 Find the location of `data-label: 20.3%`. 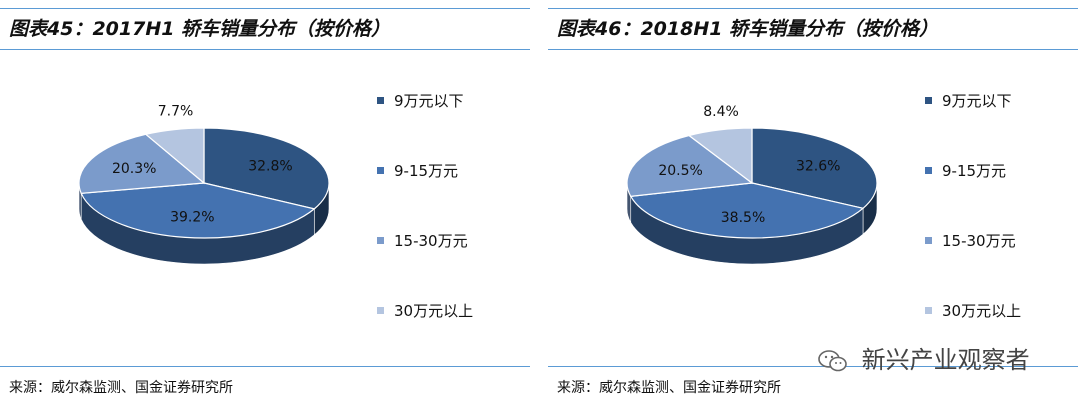

data-label: 20.3% is located at coordinates (134, 169).